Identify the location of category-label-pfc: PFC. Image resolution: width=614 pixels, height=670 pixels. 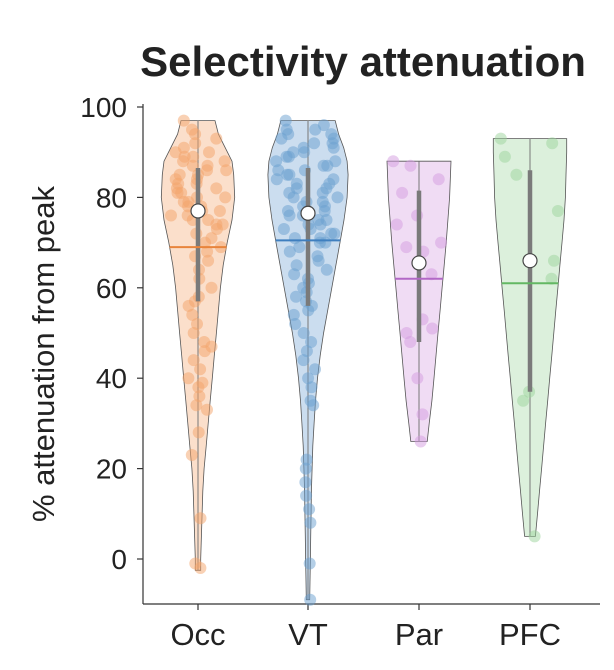
(530, 634).